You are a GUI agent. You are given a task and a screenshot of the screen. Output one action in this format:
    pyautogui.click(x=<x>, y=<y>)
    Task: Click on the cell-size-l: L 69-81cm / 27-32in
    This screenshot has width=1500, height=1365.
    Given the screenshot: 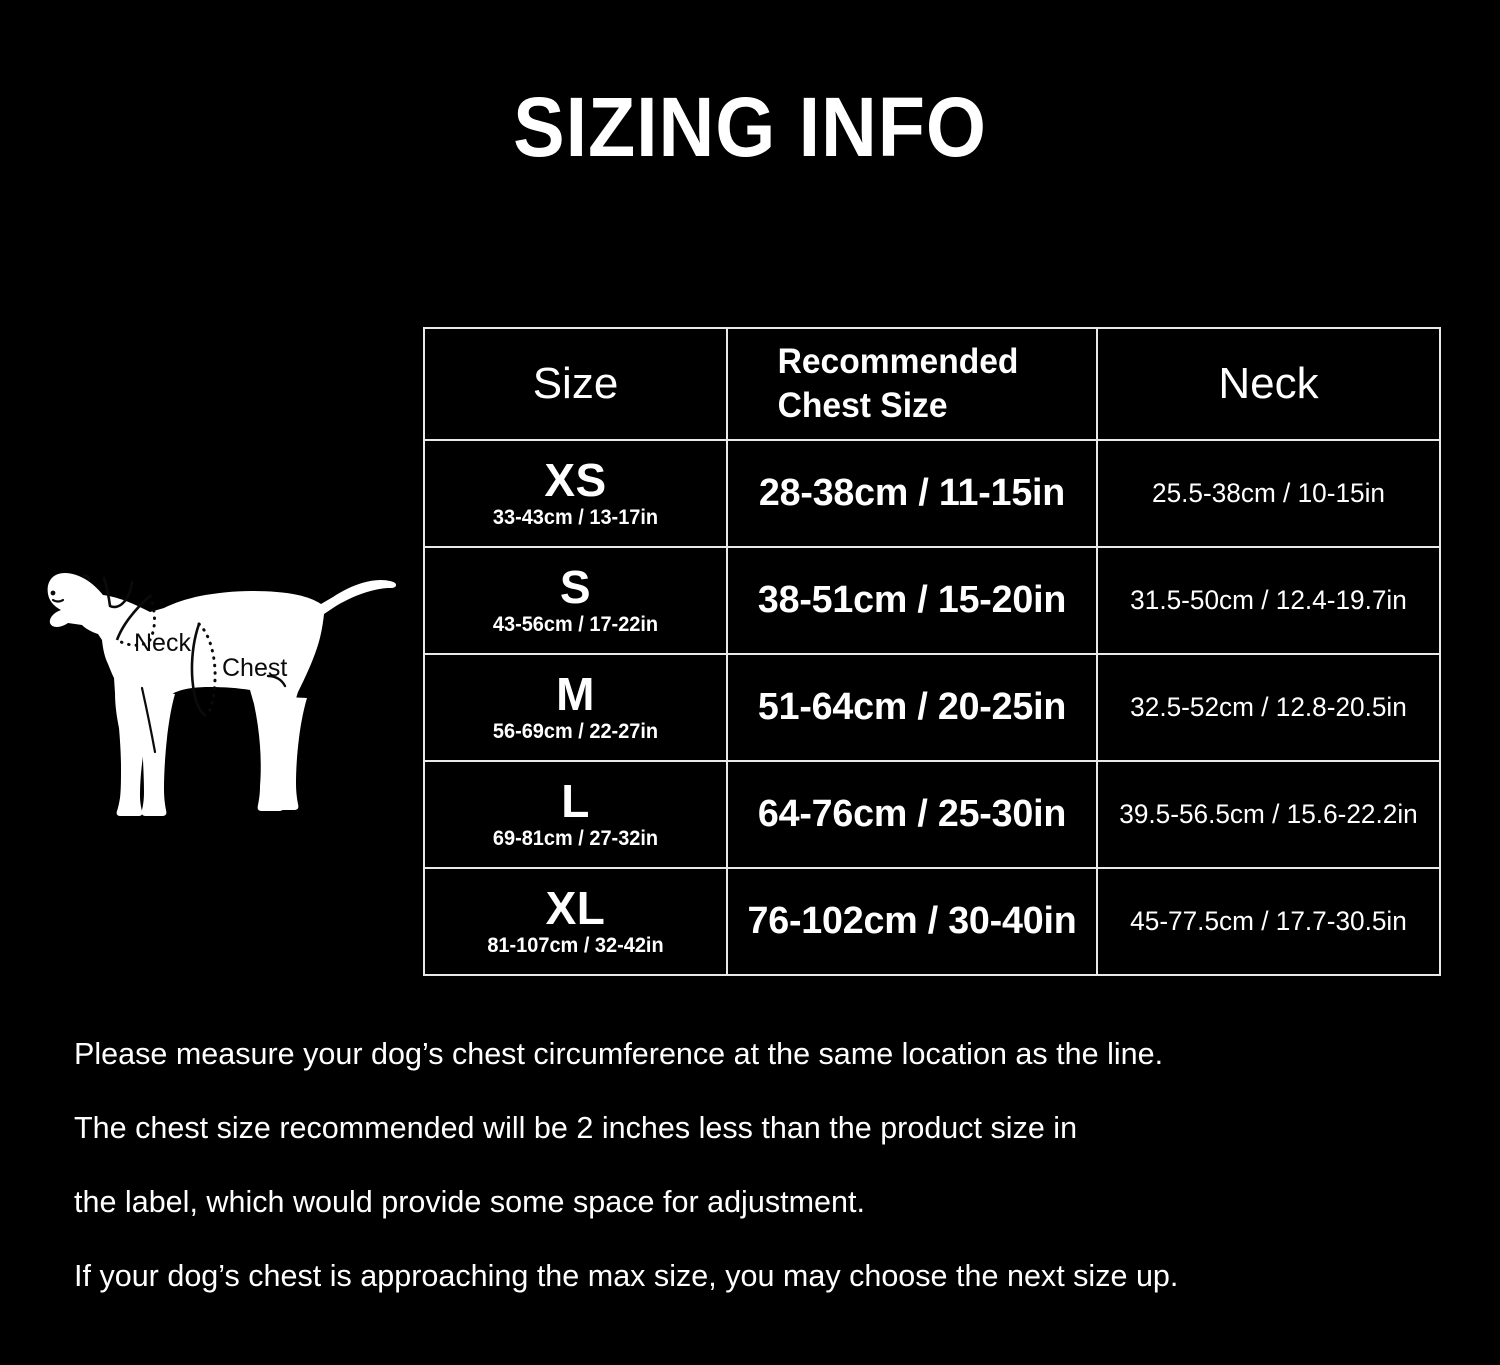 What is the action you would take?
    pyautogui.click(x=575, y=814)
    